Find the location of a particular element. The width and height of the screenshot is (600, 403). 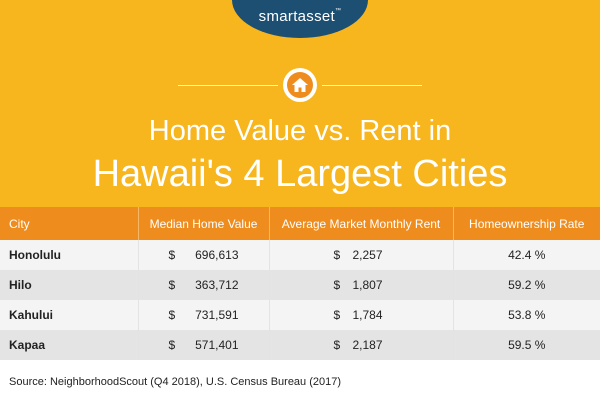

header-divider-left is located at coordinates (228, 85).